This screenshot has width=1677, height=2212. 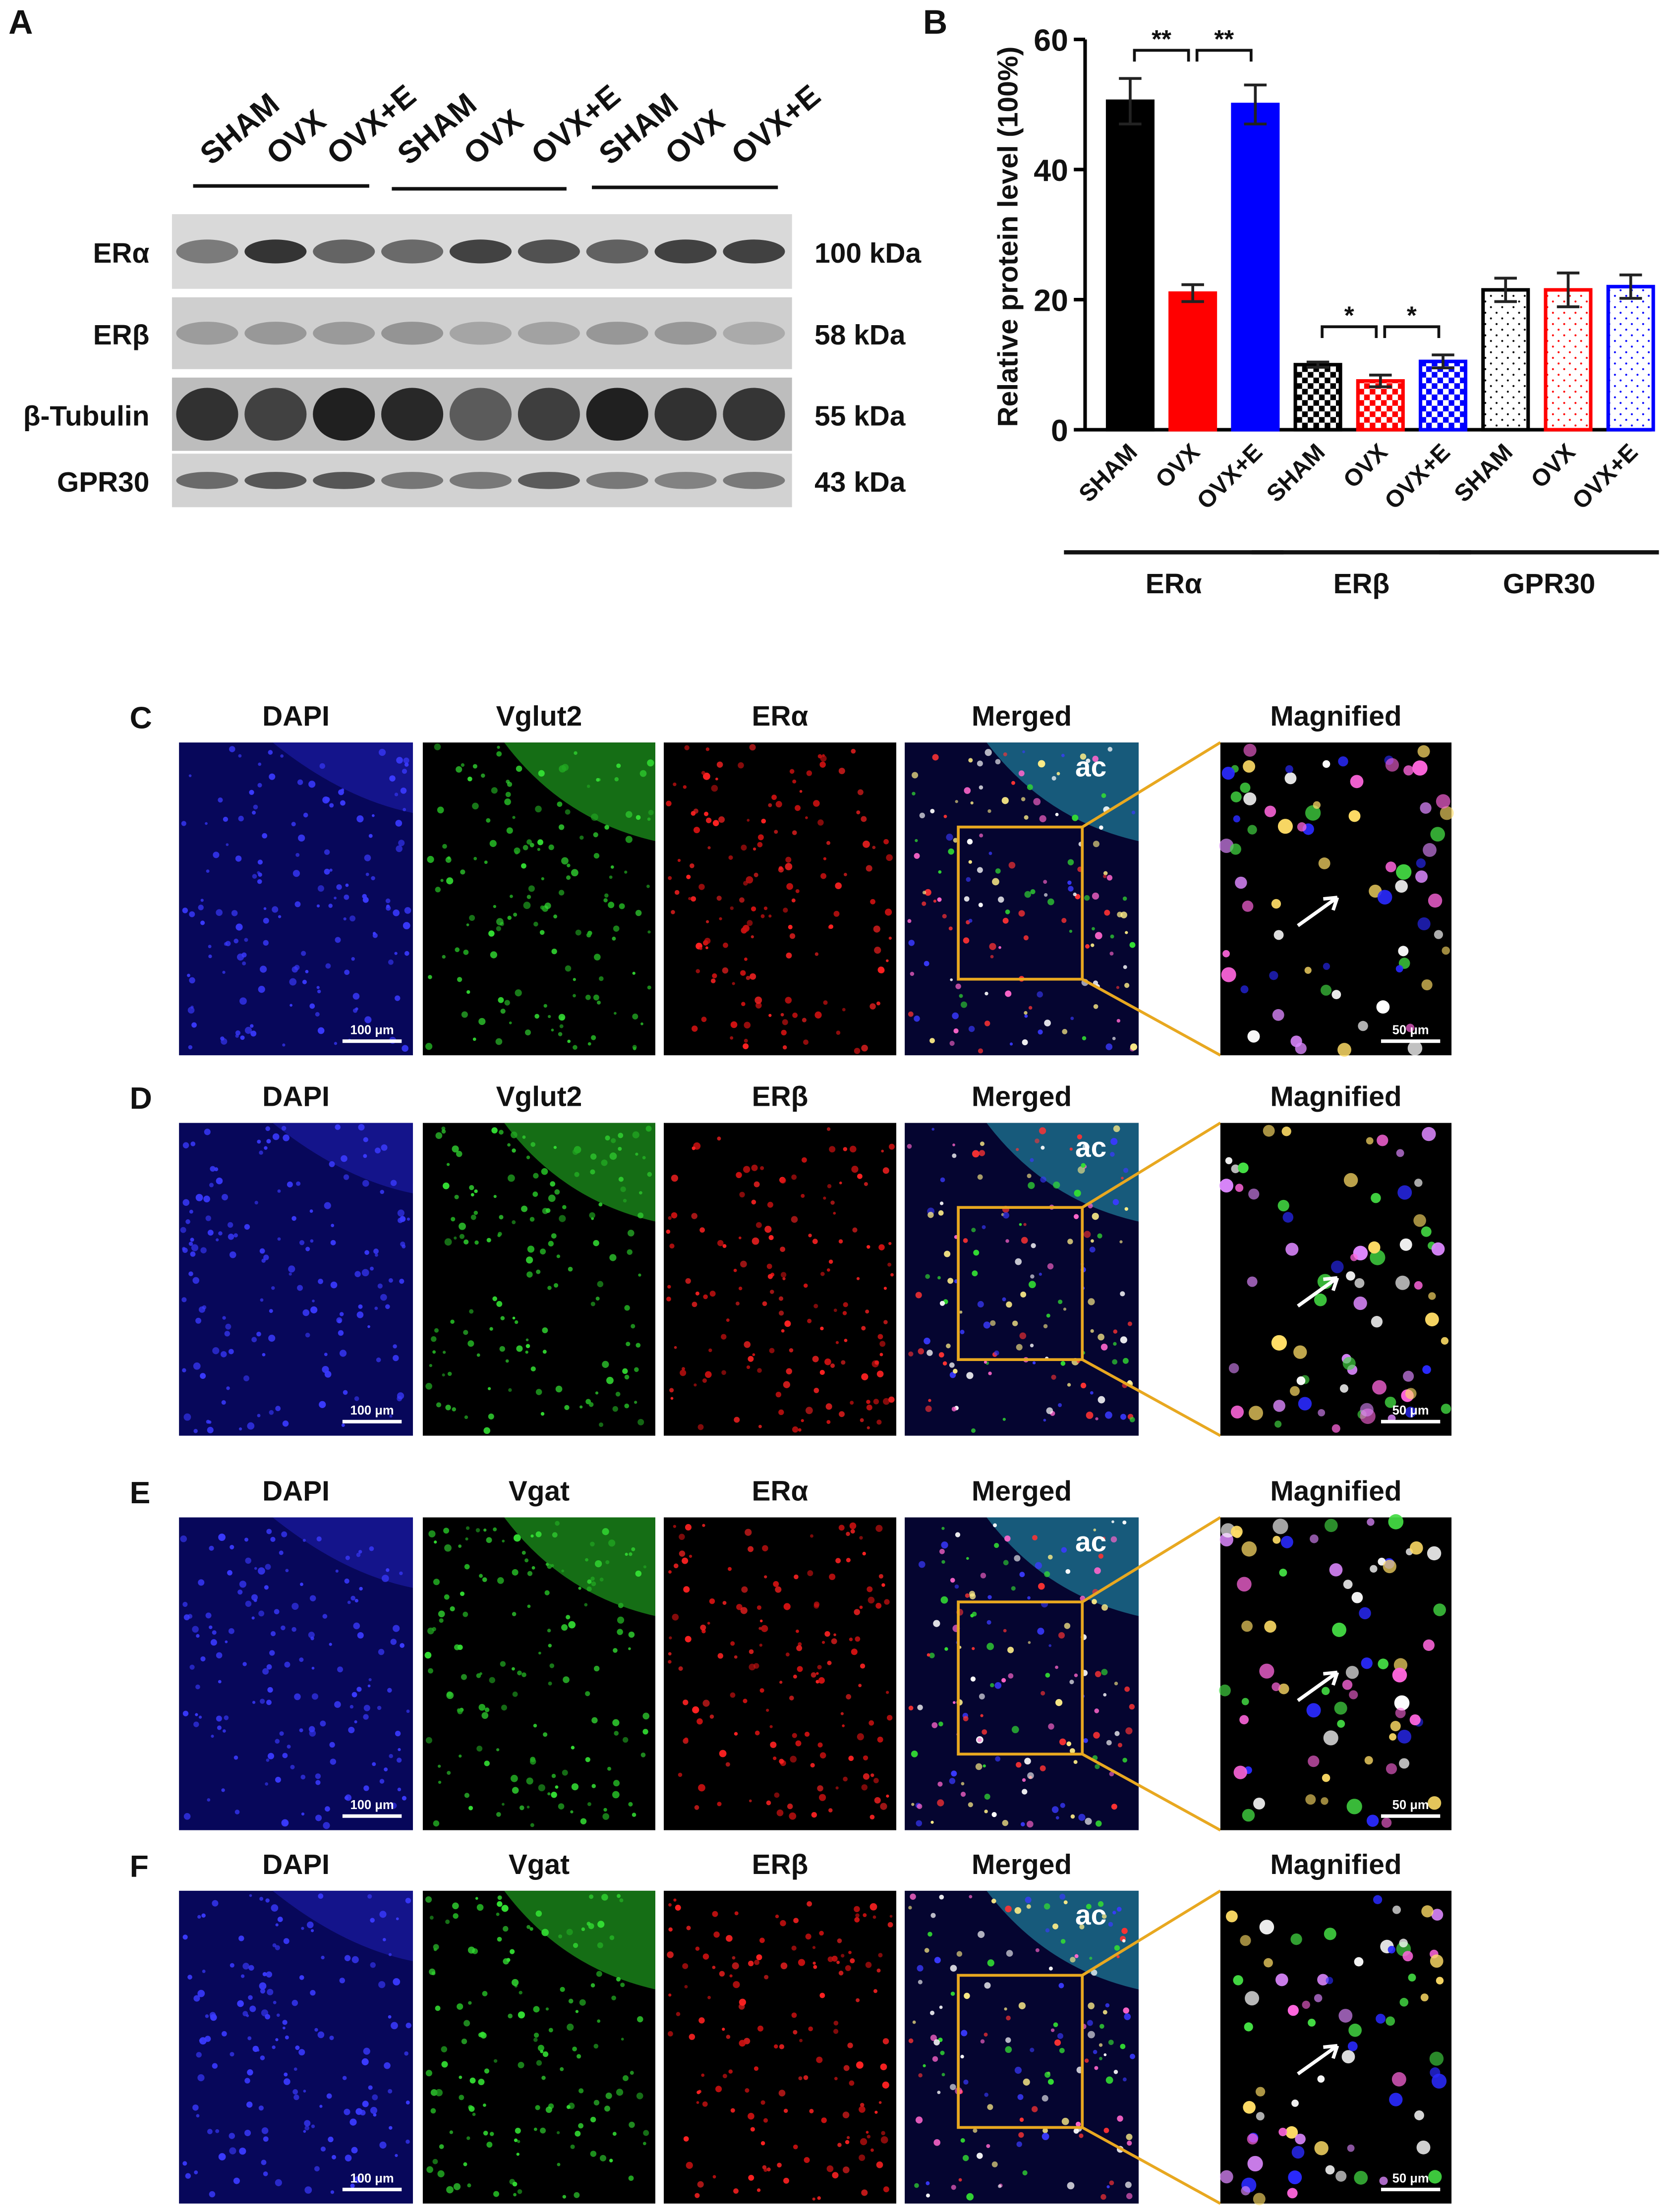 What do you see at coordinates (480, 480) in the screenshot?
I see `blot-band` at bounding box center [480, 480].